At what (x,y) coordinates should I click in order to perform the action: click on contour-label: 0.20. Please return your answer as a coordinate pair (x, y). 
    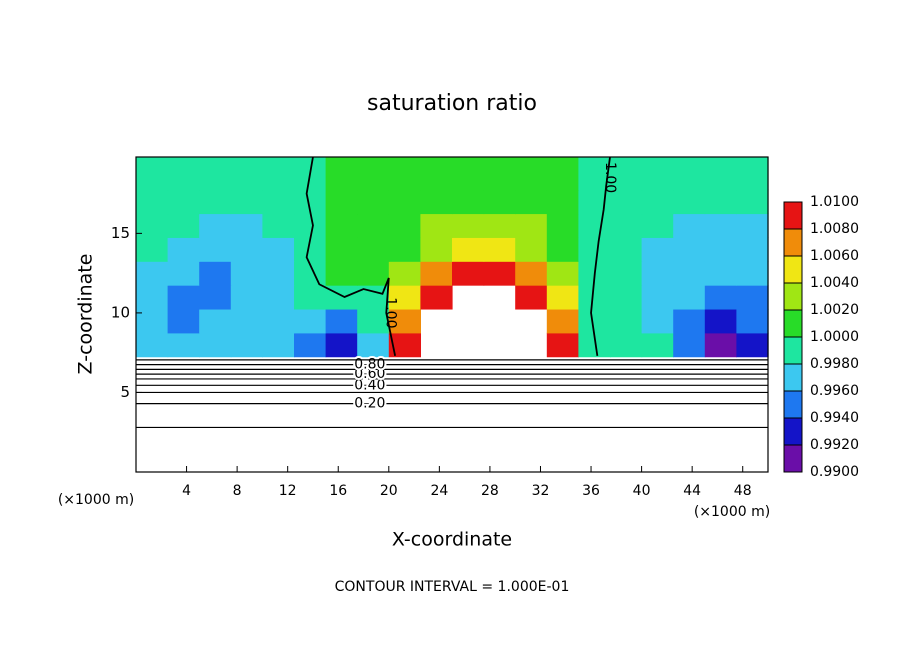
    Looking at the image, I should click on (369, 404).